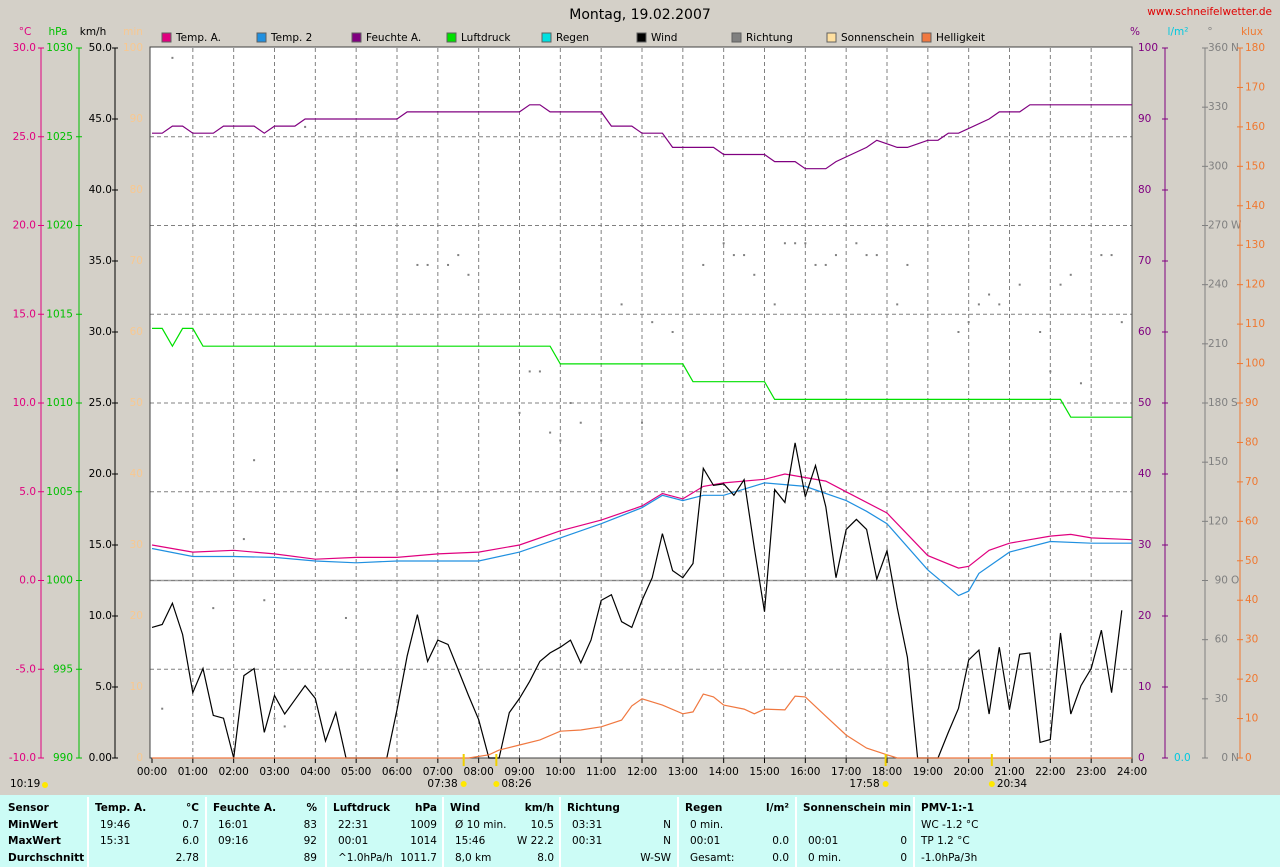 The width and height of the screenshot is (1280, 867). What do you see at coordinates (1251, 640) in the screenshot?
I see `y-tick-label: 30` at bounding box center [1251, 640].